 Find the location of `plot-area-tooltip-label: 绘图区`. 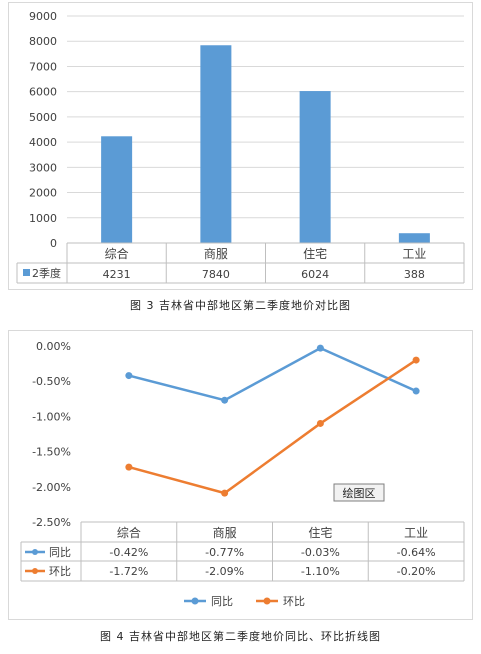

plot-area-tooltip-label: 绘图区 is located at coordinates (359, 493).